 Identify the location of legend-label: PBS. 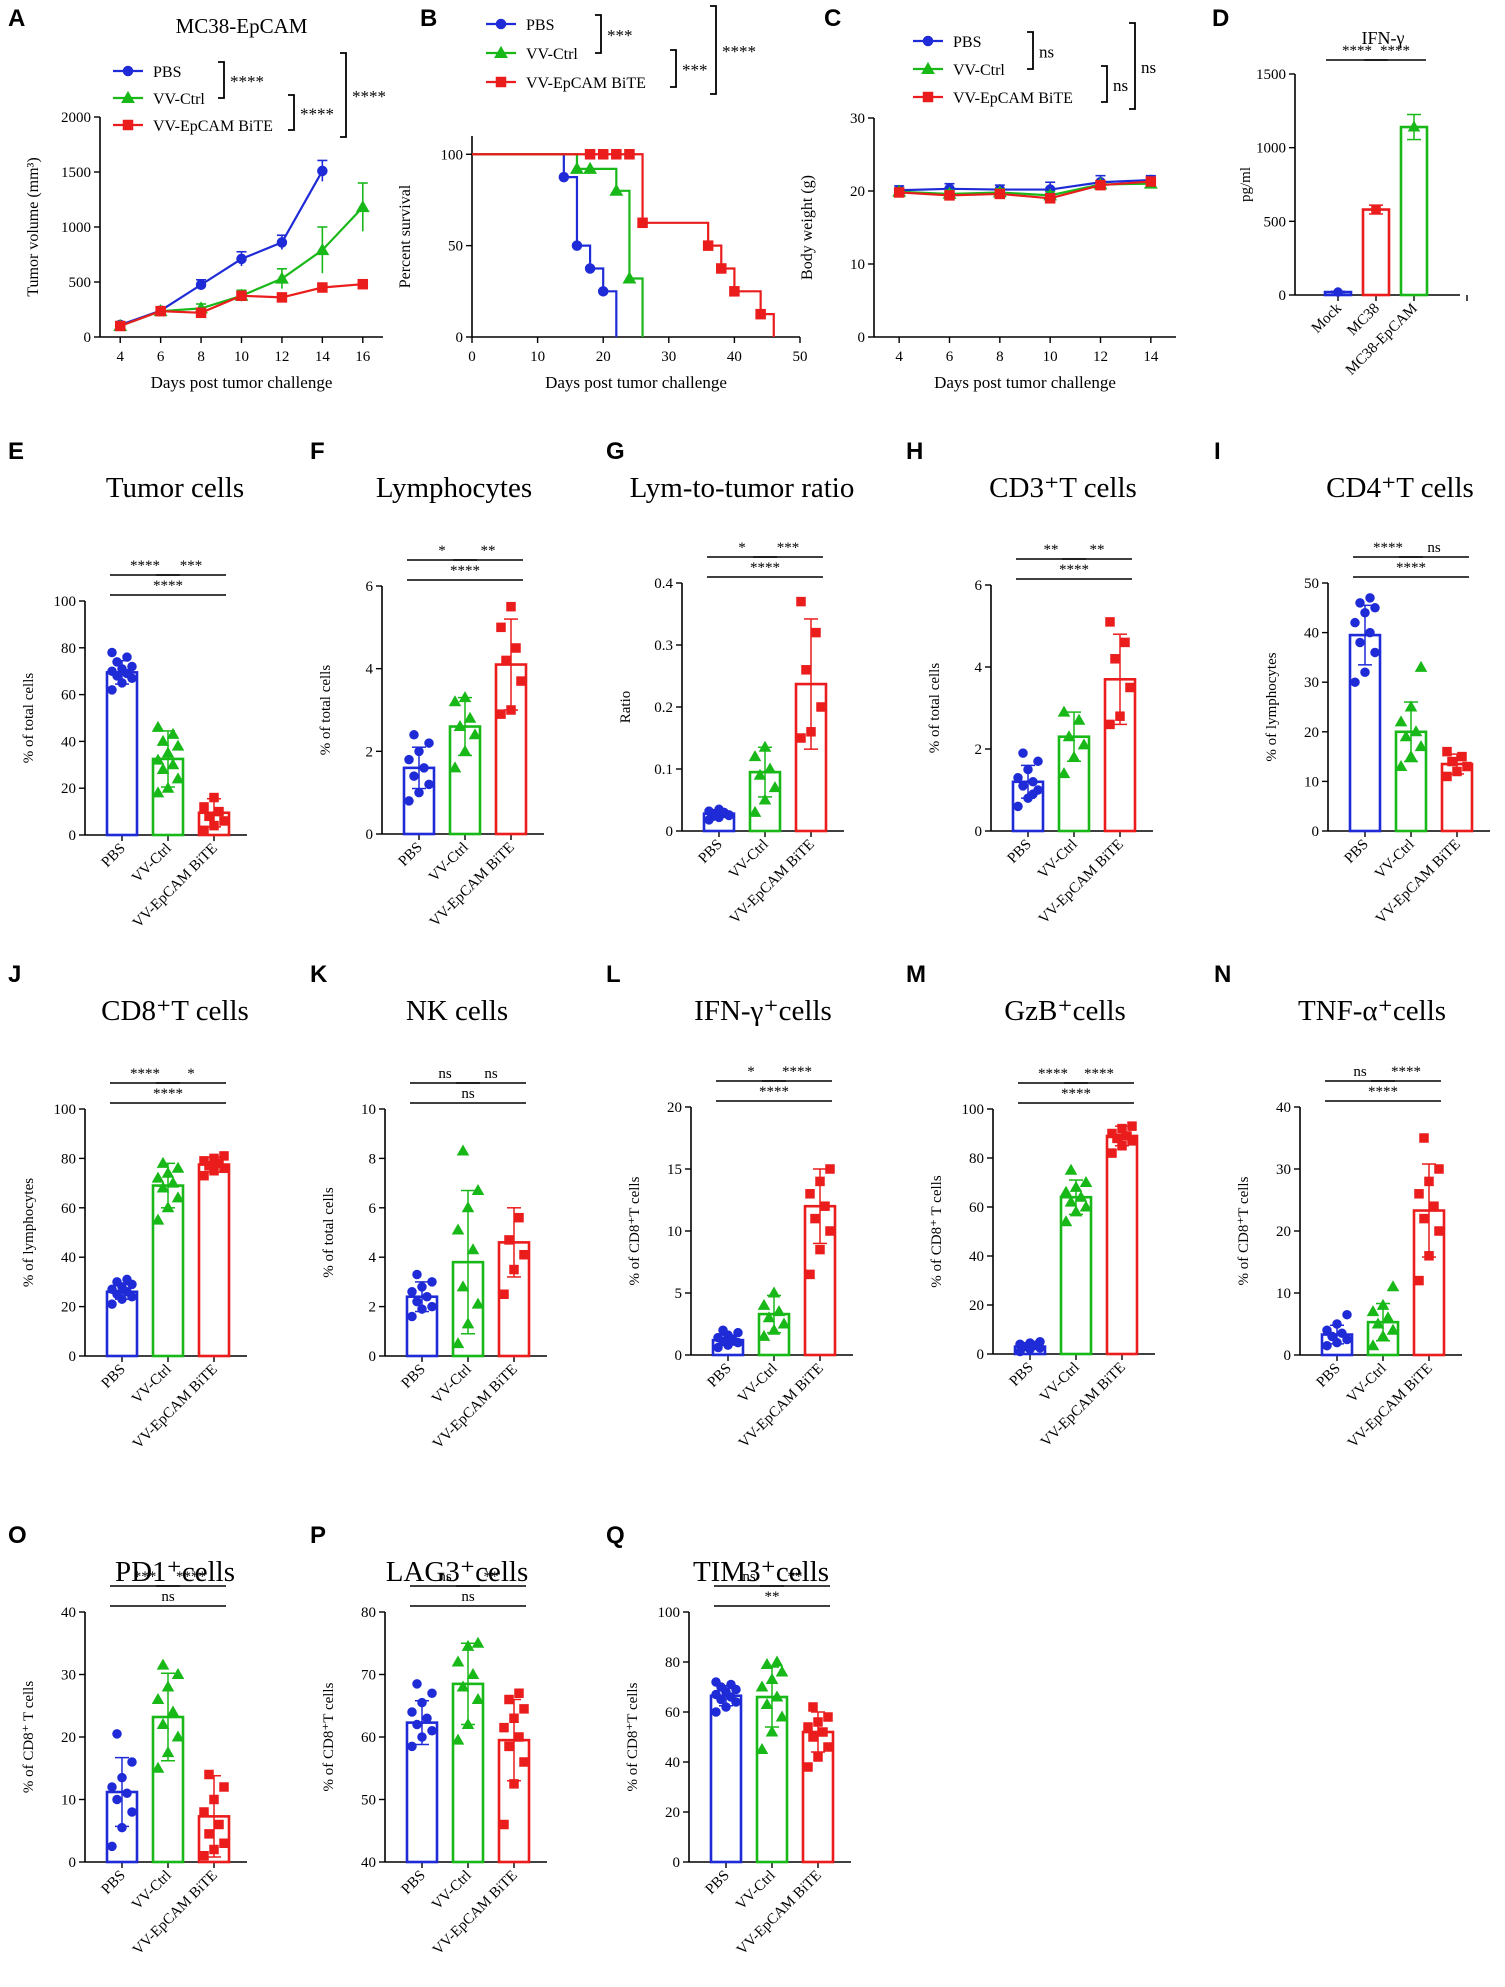
(967, 42).